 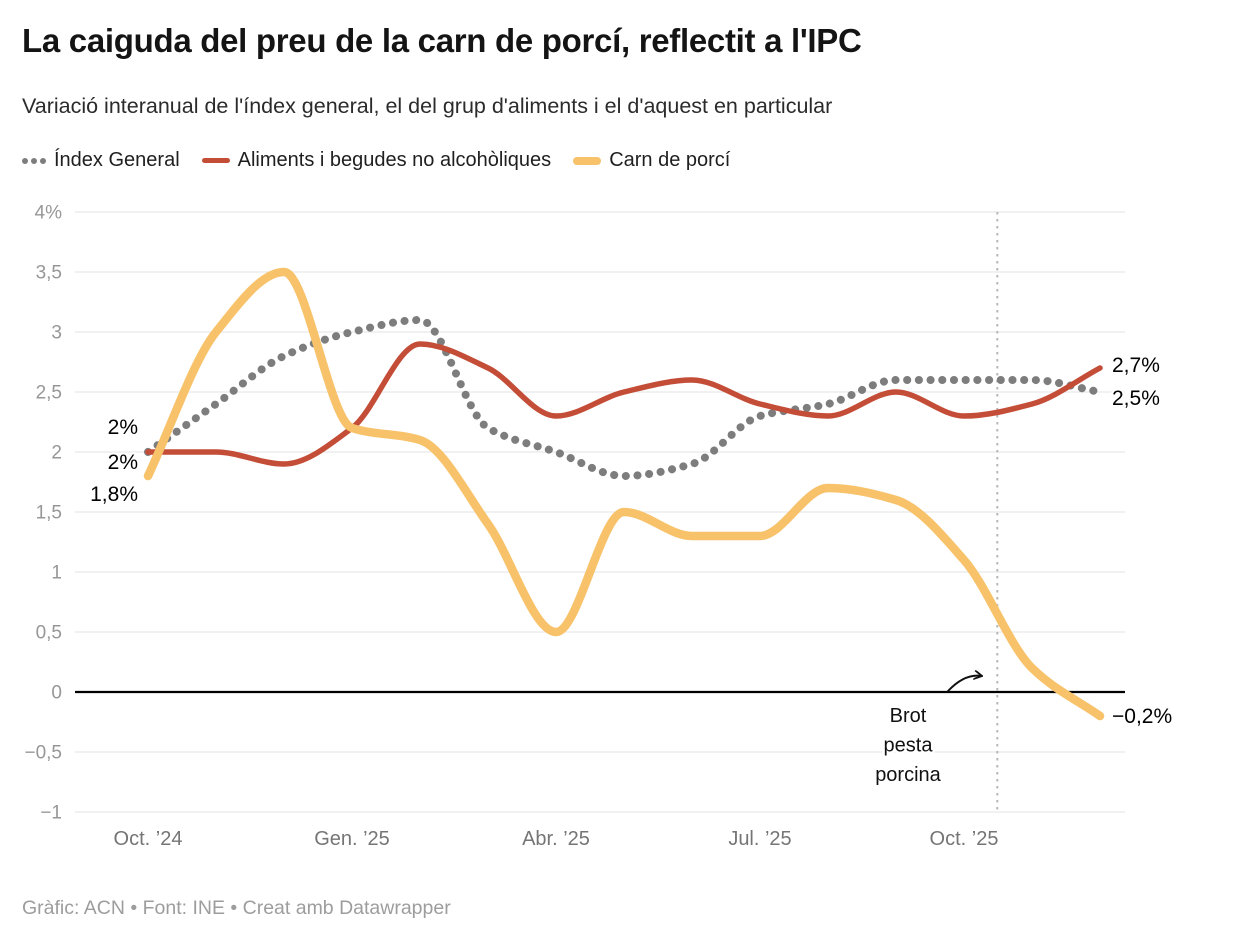 I want to click on legend-item-aliments: Aliments i begudes no alcohòliques, so click(x=376, y=160).